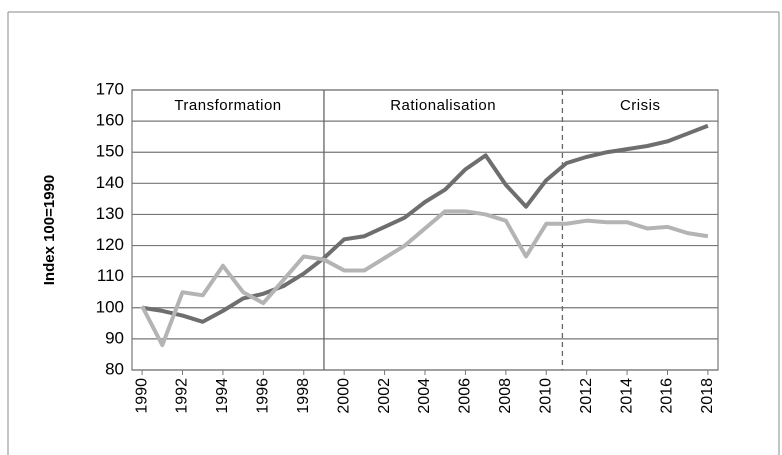 The height and width of the screenshot is (455, 782). Describe the element at coordinates (110, 151) in the screenshot. I see `y-tick-label: 150` at that location.